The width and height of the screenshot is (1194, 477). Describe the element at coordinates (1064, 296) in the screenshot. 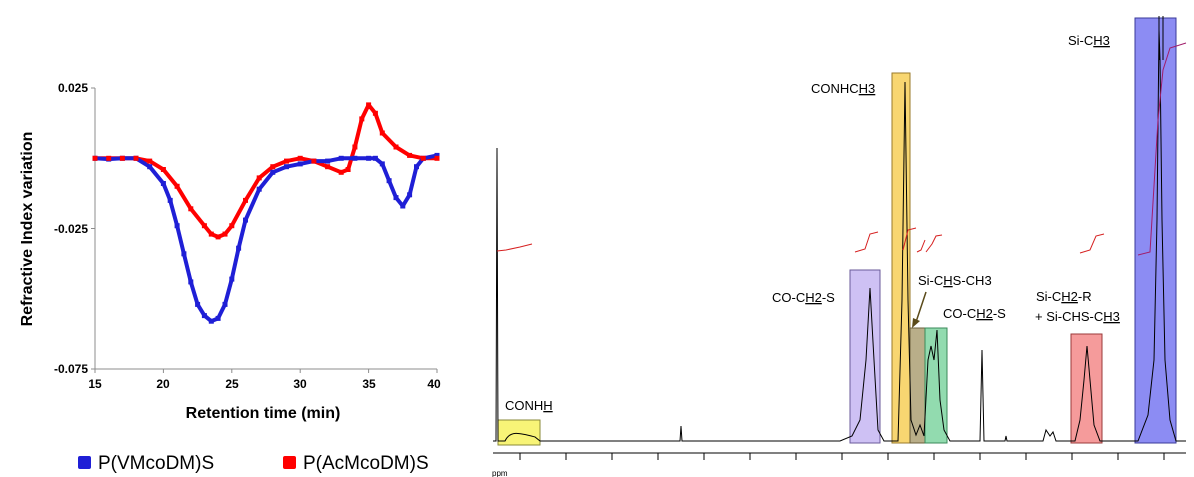

I see `label-si-ch2-r: Si-CH2-R` at that location.